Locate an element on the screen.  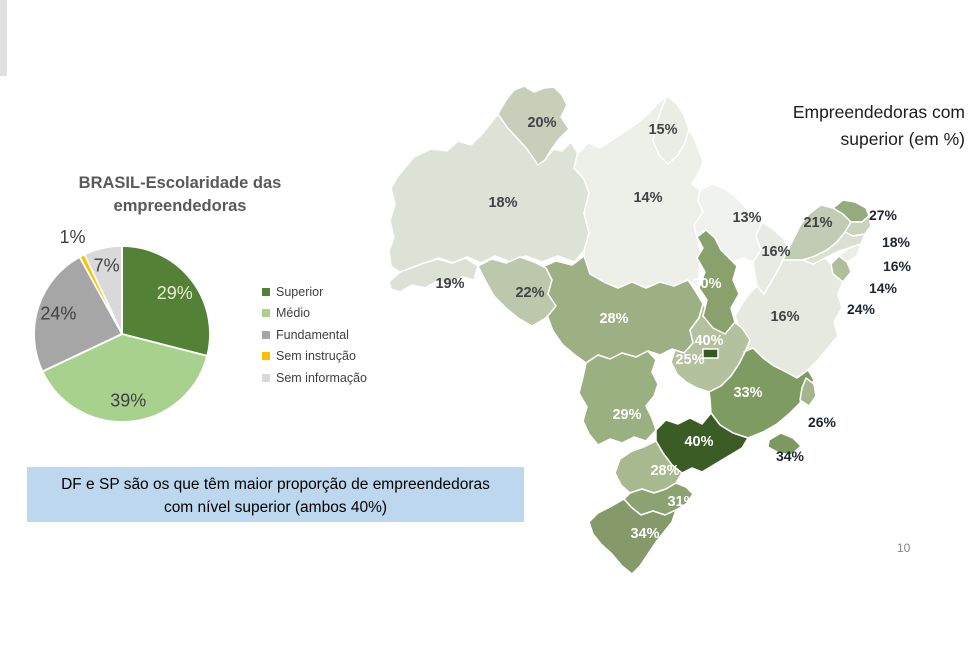
state-label-BA: 16% is located at coordinates (784, 317).